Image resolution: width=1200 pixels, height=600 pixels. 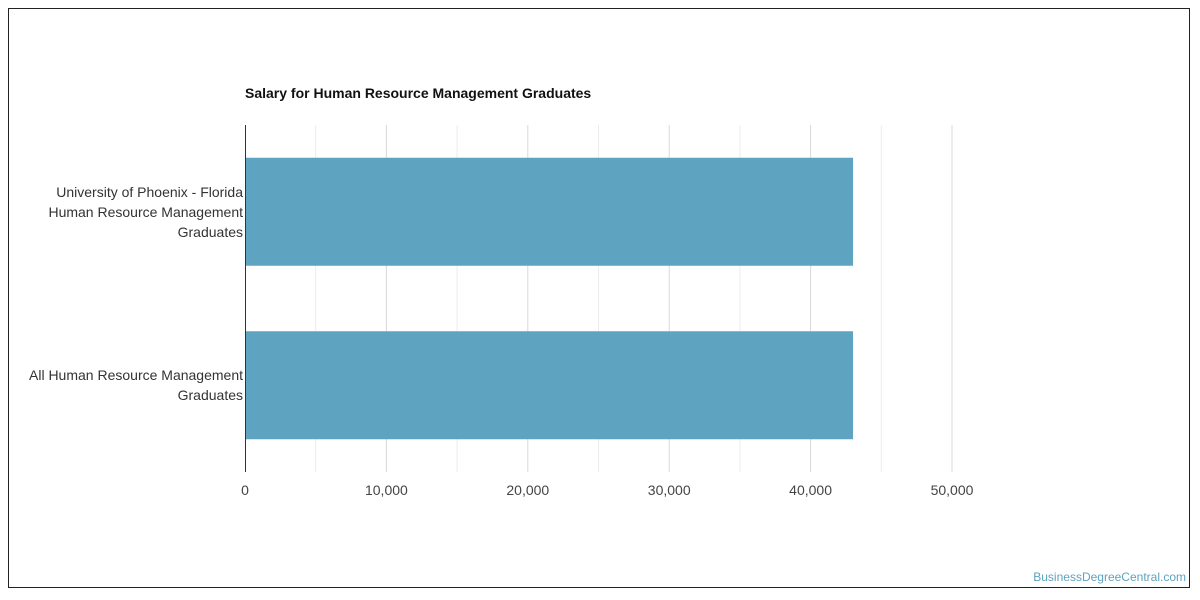 What do you see at coordinates (245, 490) in the screenshot?
I see `x-tick-label: 0` at bounding box center [245, 490].